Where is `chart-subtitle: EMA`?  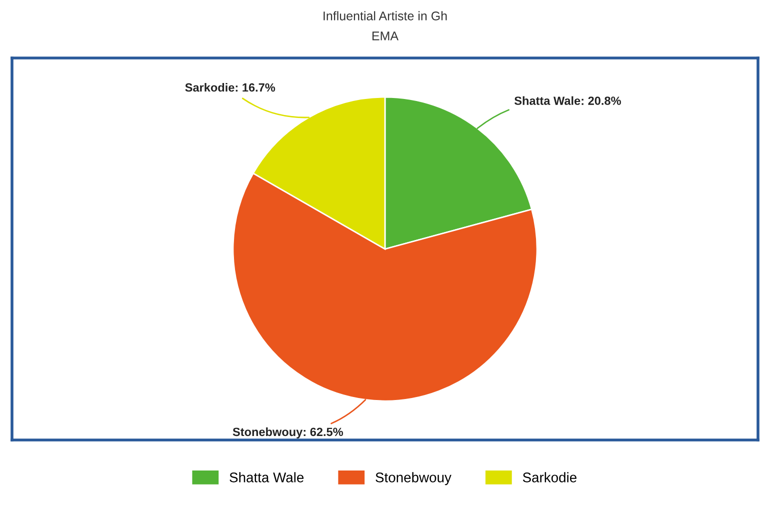
chart-subtitle: EMA is located at coordinates (385, 36).